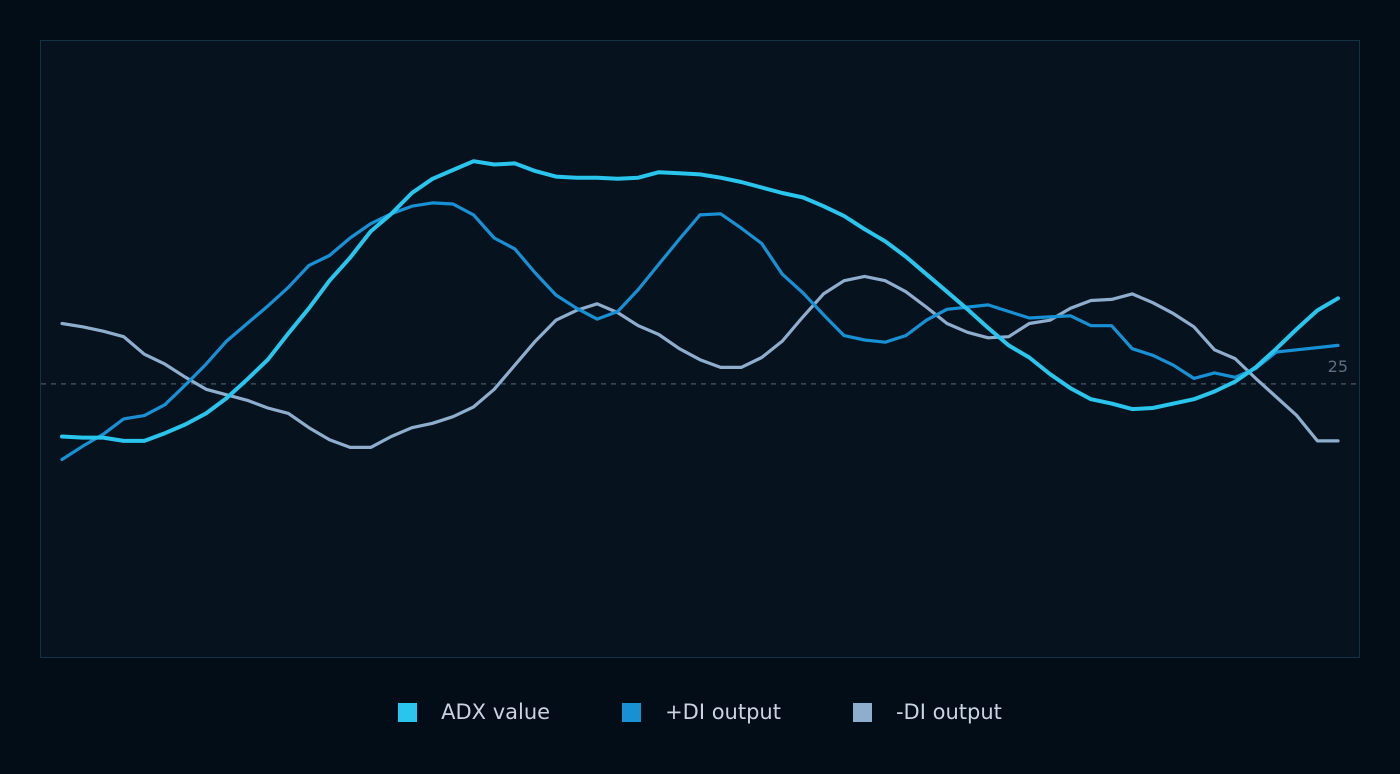  I want to click on legend-item-adx: ADX value, so click(474, 712).